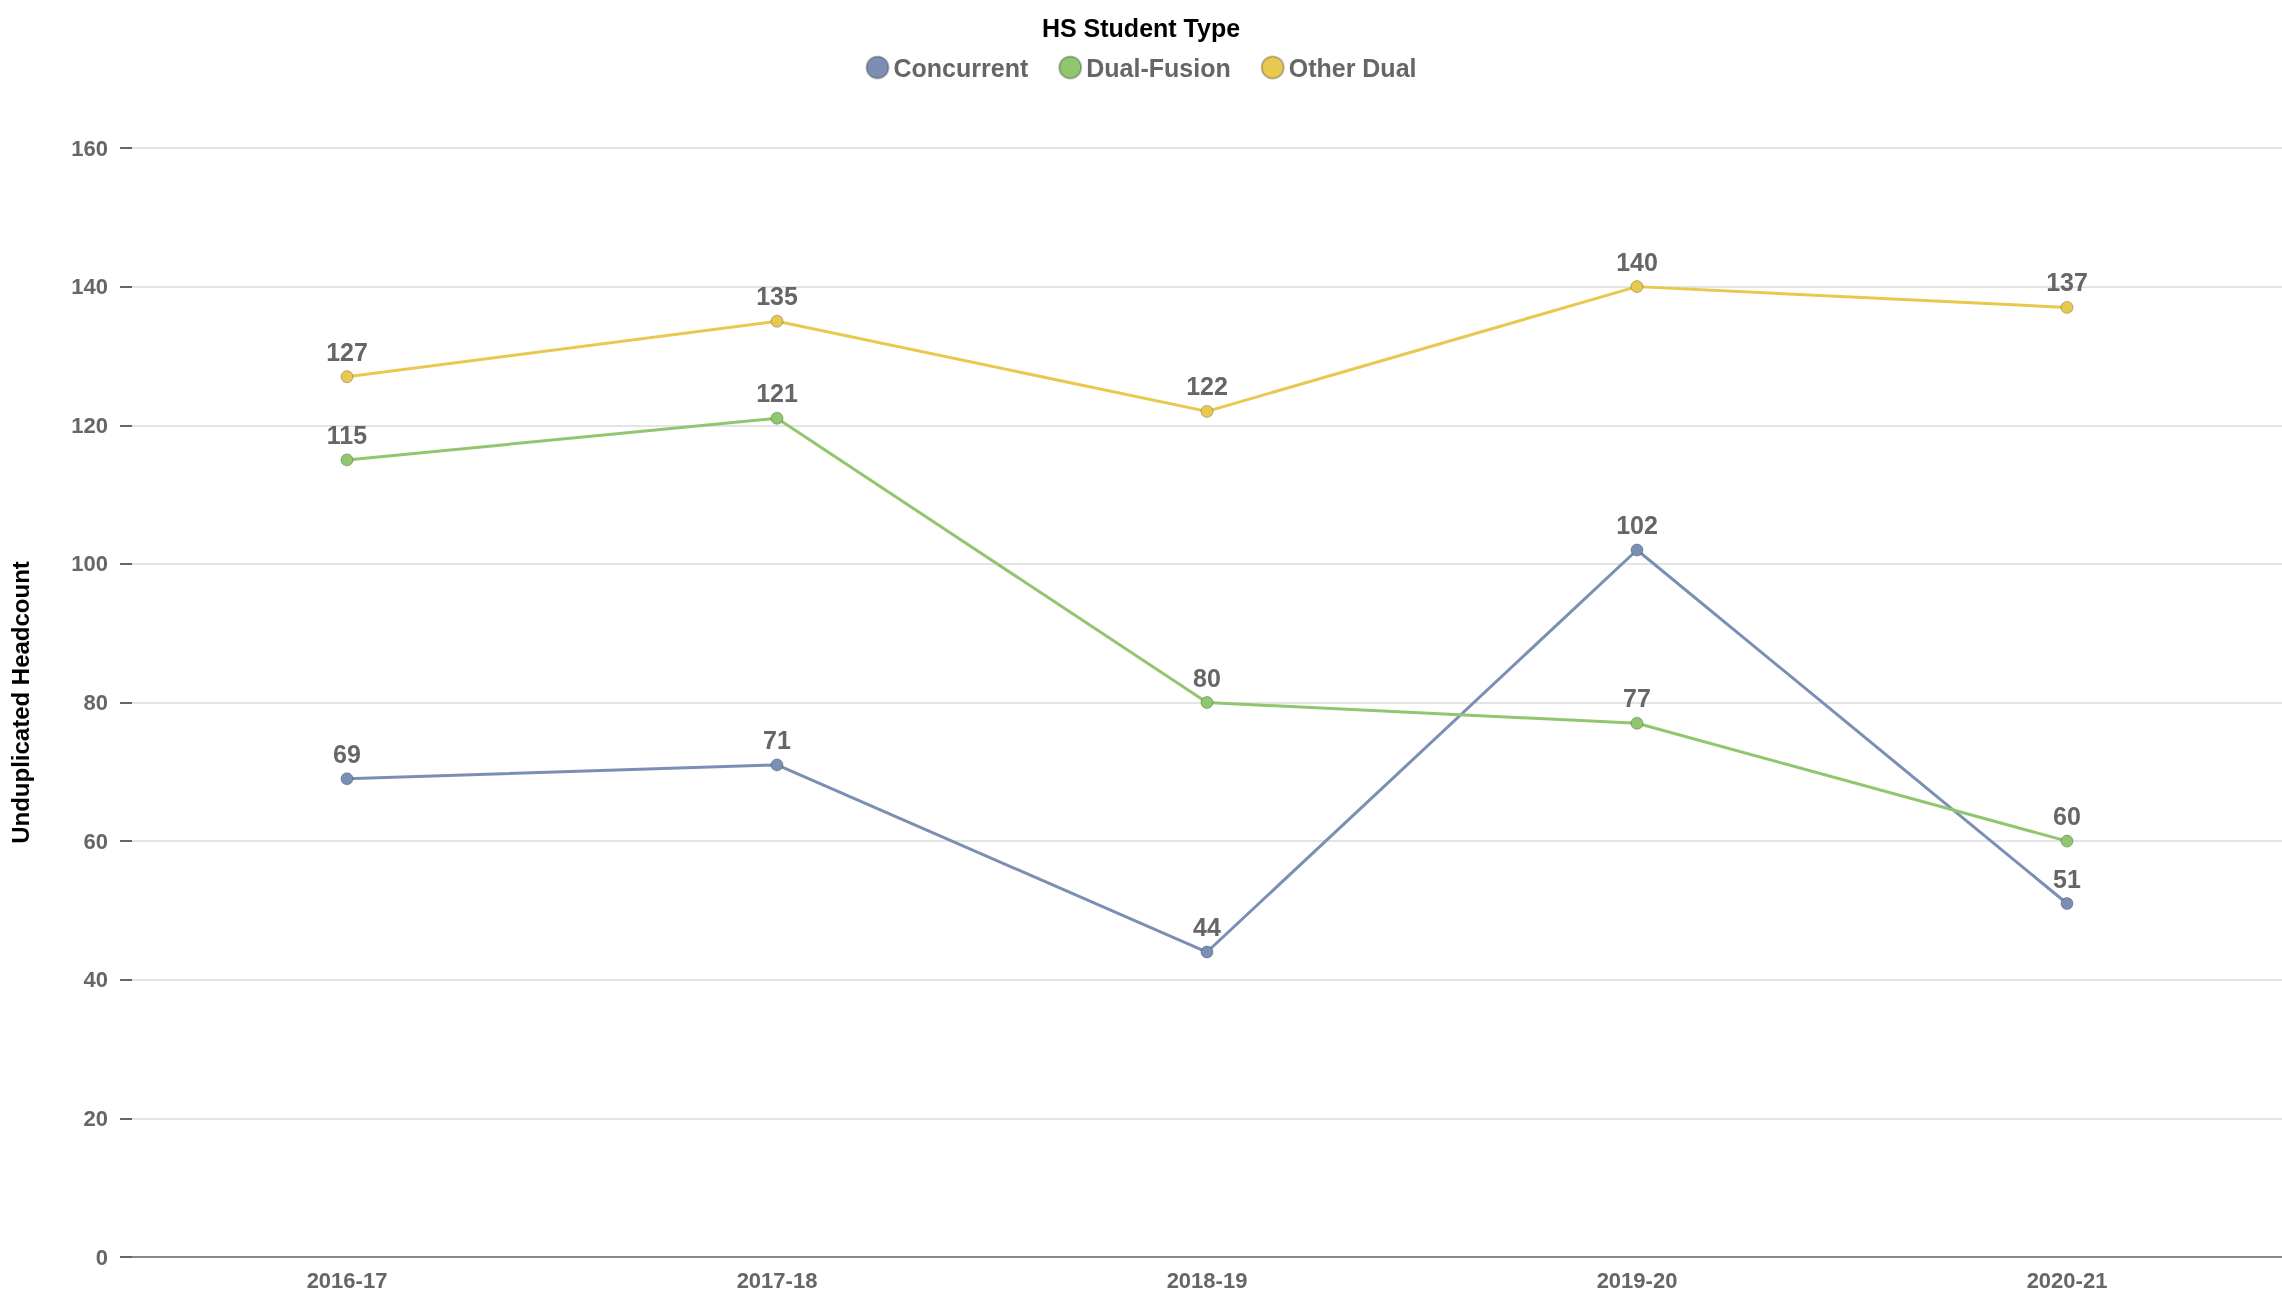  Describe the element at coordinates (89, 287) in the screenshot. I see `y-tick-label: 140` at that location.